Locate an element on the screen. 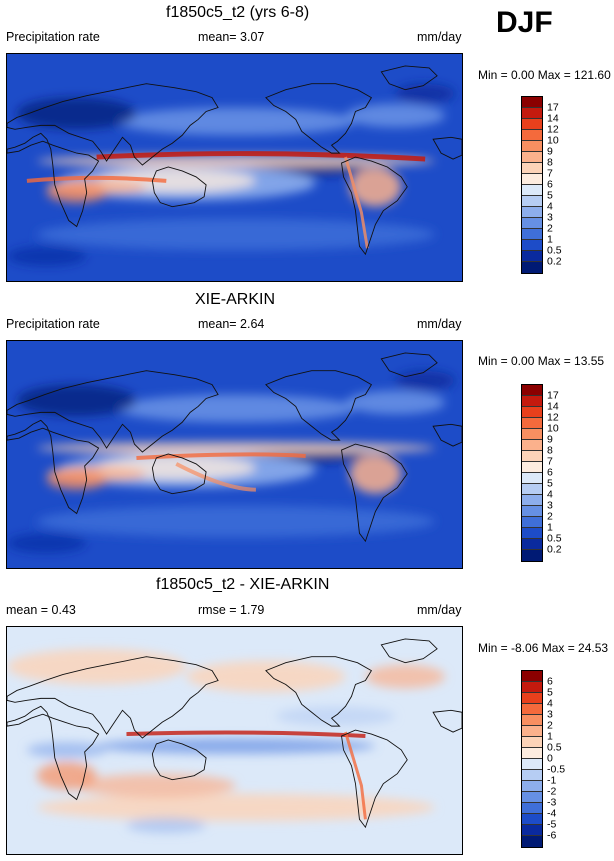 The width and height of the screenshot is (614, 861). panel-obs-colorbar is located at coordinates (532, 473).